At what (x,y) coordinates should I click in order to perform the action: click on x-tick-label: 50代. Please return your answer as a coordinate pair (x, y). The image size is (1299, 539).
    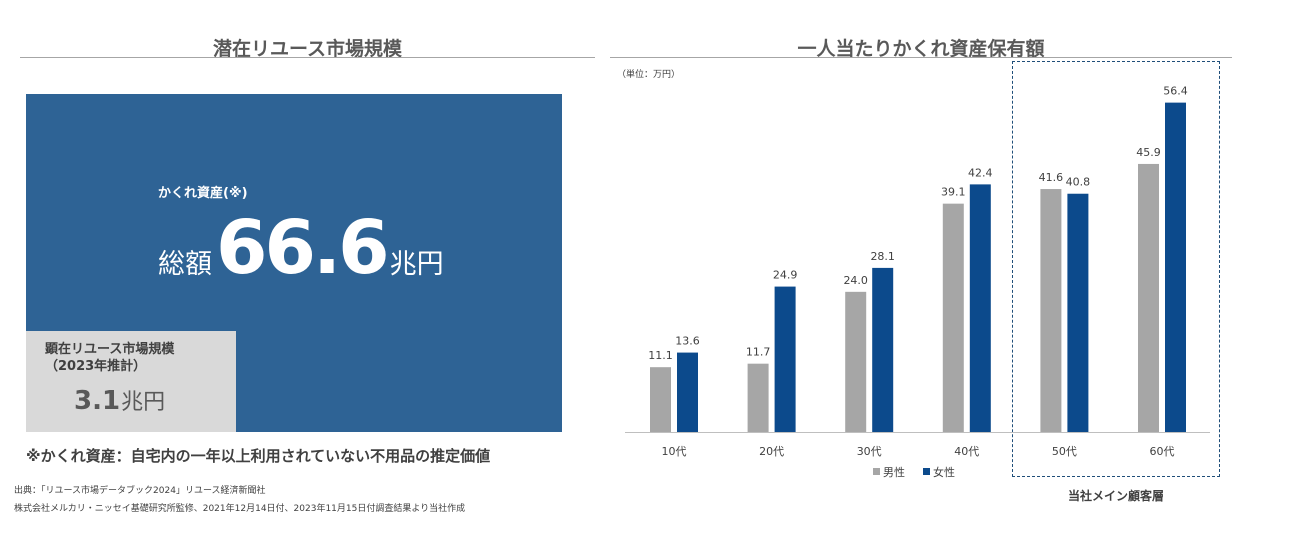
    Looking at the image, I should click on (1064, 451).